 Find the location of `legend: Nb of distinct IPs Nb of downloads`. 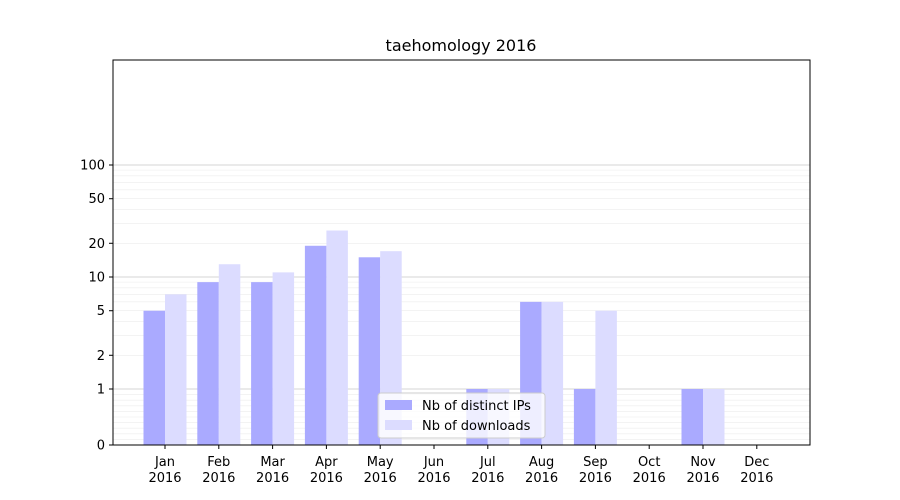

legend: Nb of distinct IPs Nb of downloads is located at coordinates (461, 415).